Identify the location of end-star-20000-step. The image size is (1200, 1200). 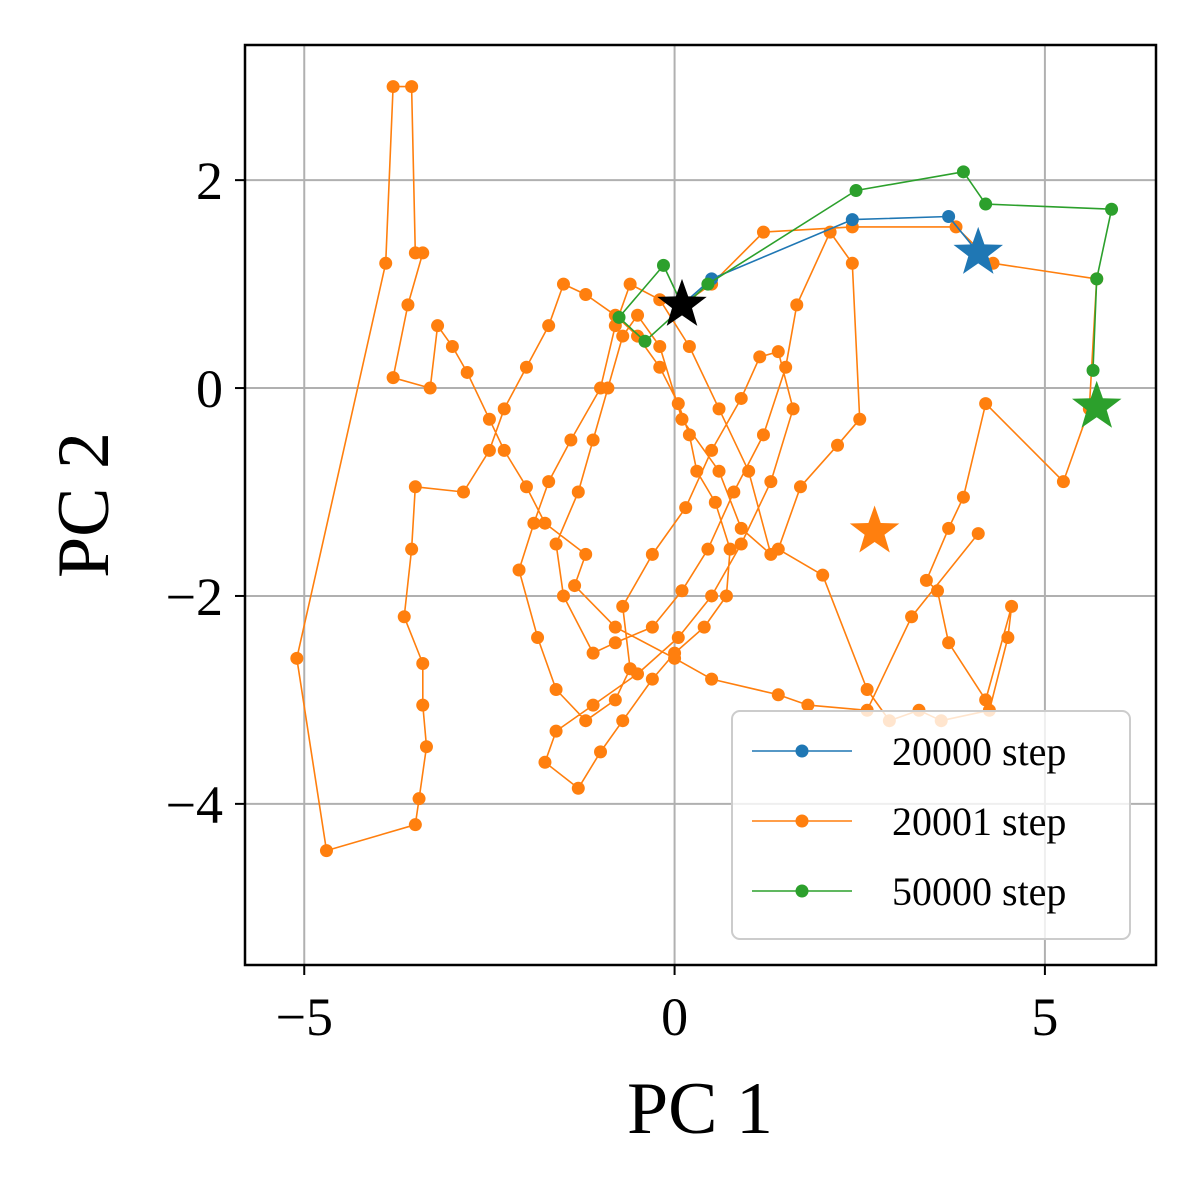
(978, 250).